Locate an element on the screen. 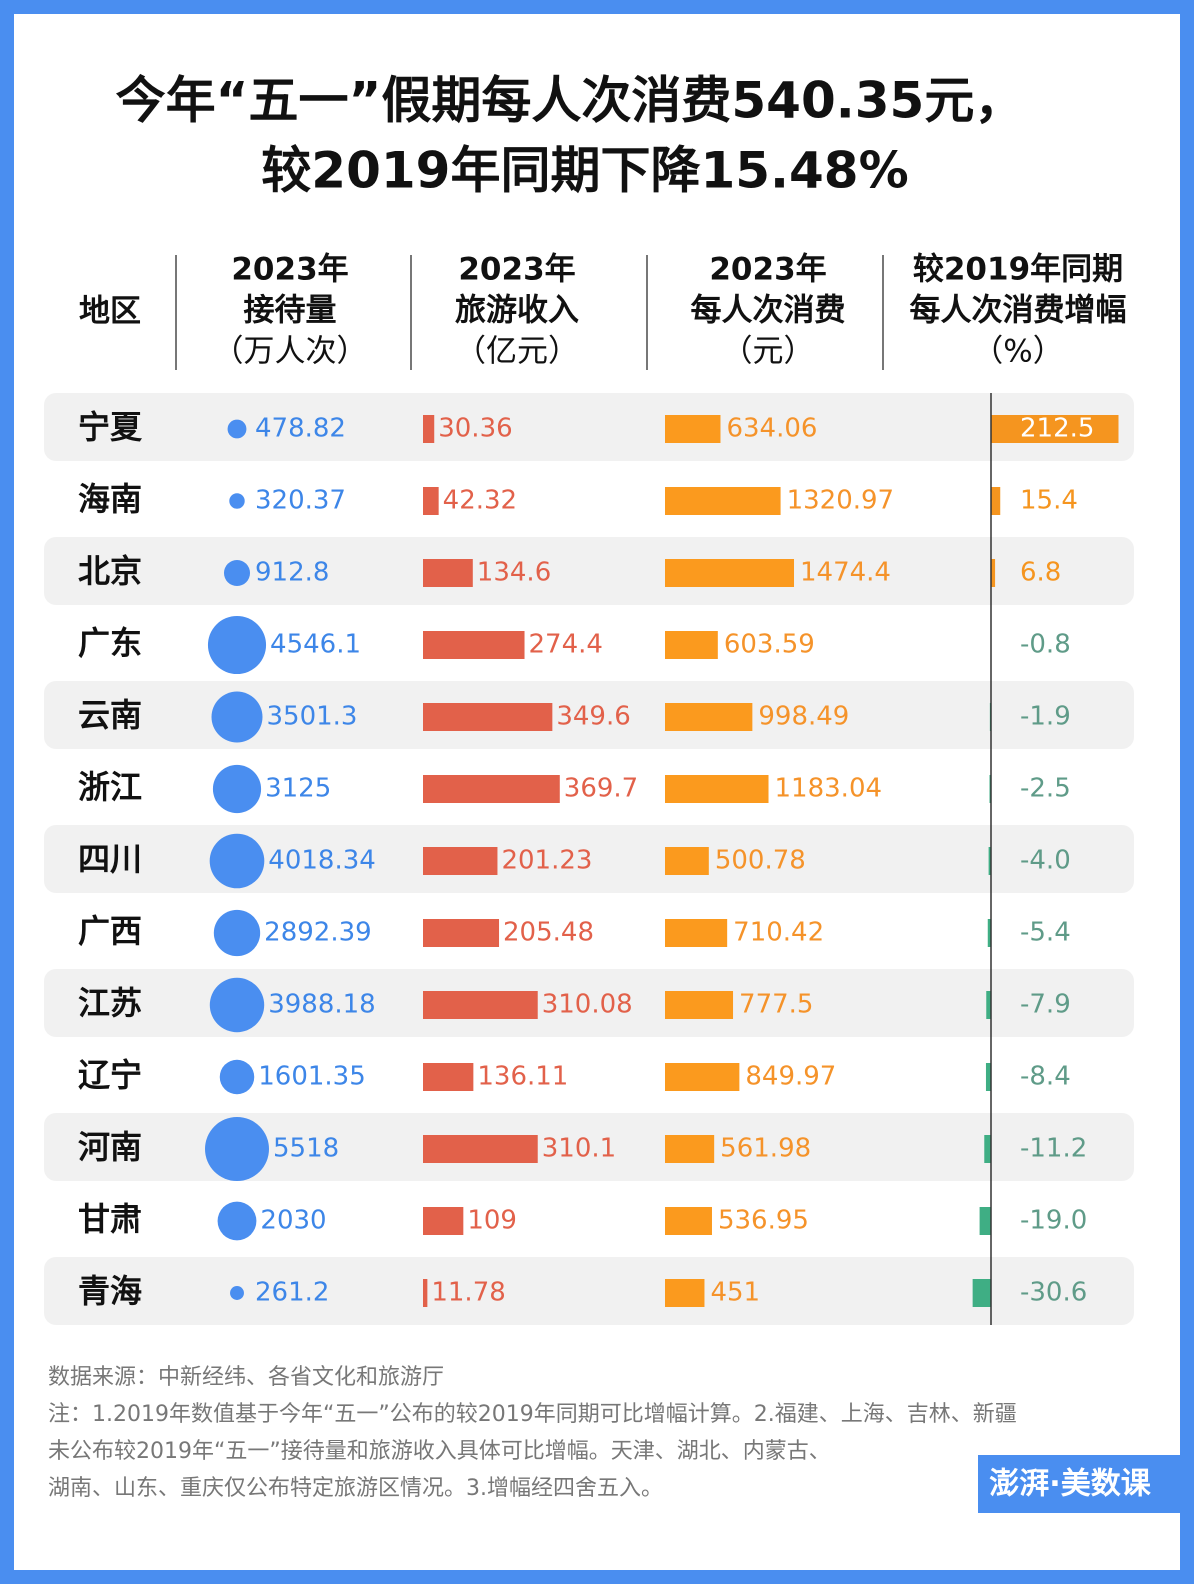 Image resolution: width=1194 pixels, height=1588 pixels. visitor-label: 912.8 is located at coordinates (292, 573).